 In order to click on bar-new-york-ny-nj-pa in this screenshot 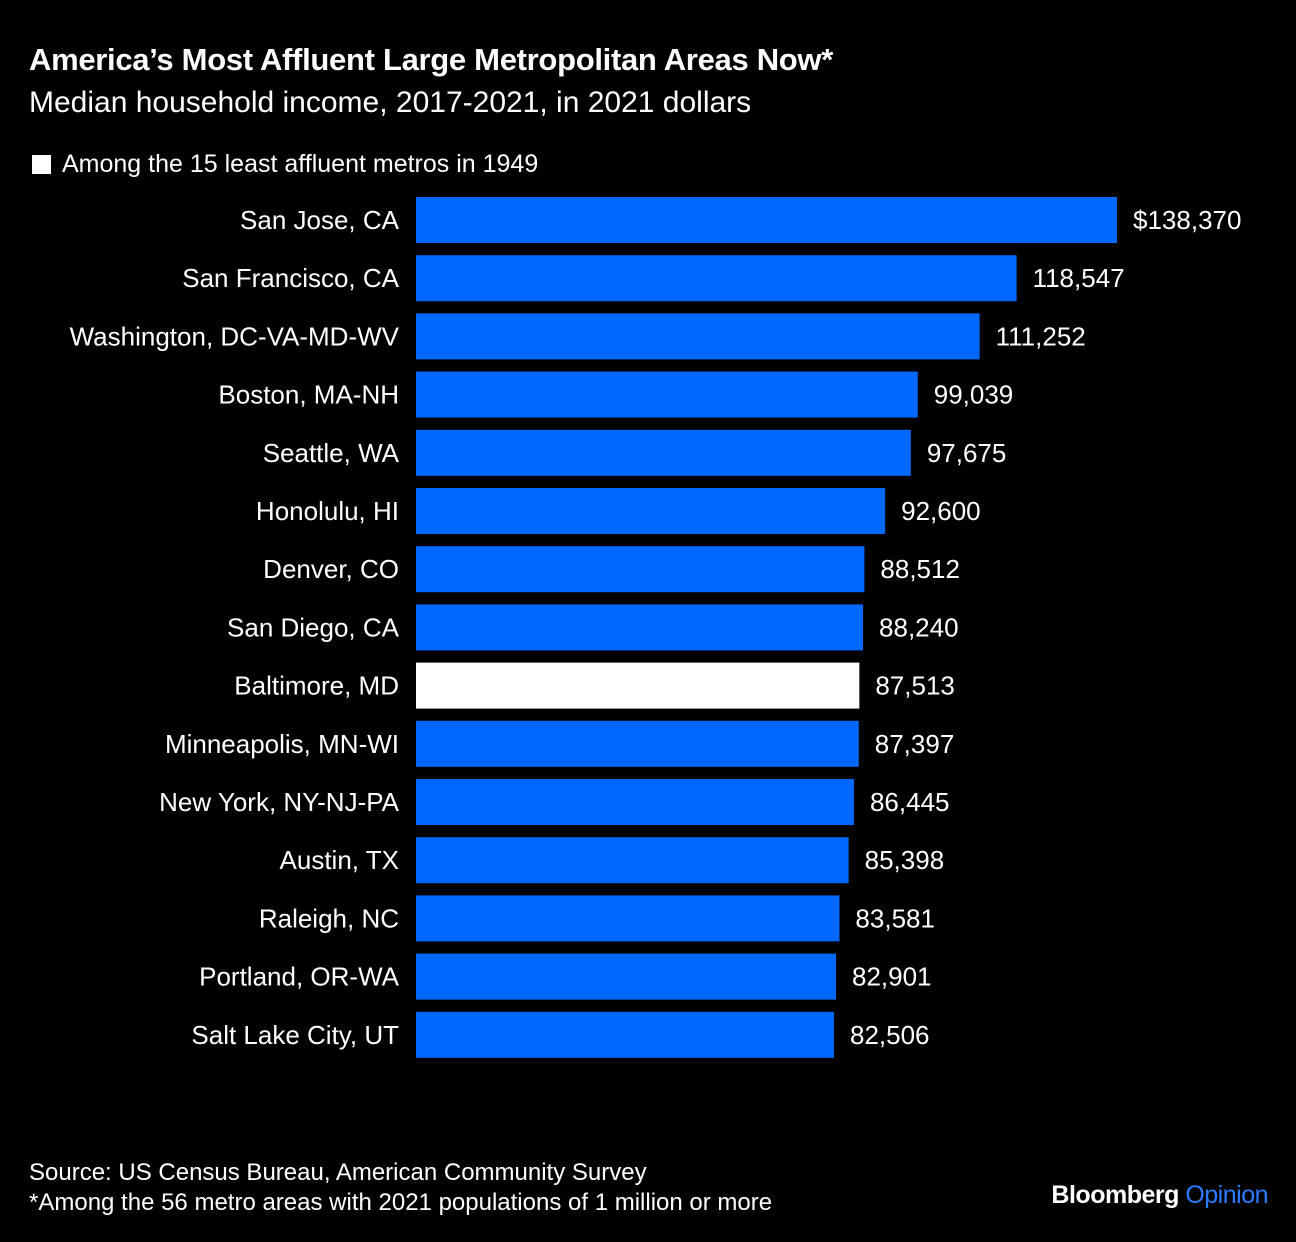, I will do `click(635, 802)`.